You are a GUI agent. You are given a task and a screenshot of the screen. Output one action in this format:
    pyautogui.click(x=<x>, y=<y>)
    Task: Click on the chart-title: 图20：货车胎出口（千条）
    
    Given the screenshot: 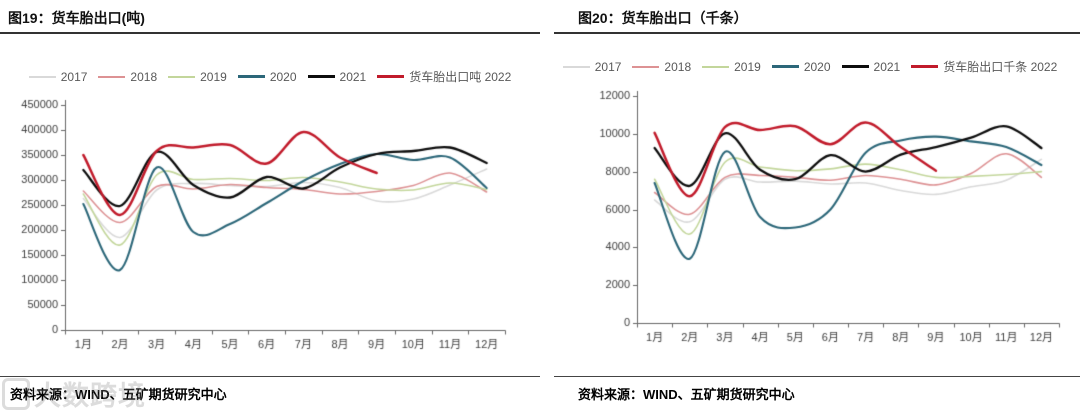 What is the action you would take?
    pyautogui.click(x=663, y=18)
    